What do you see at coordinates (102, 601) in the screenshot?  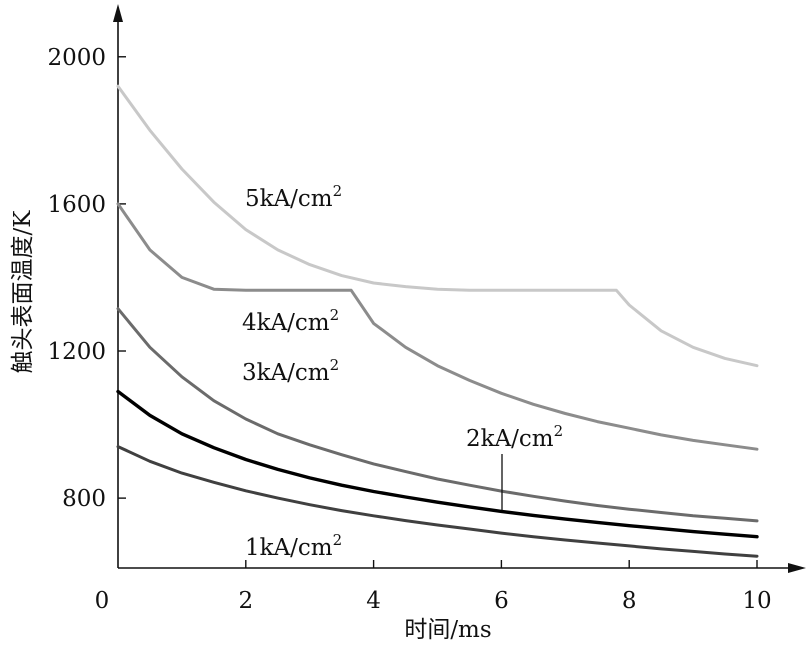 I see `x-tick-label: 0` at bounding box center [102, 601].